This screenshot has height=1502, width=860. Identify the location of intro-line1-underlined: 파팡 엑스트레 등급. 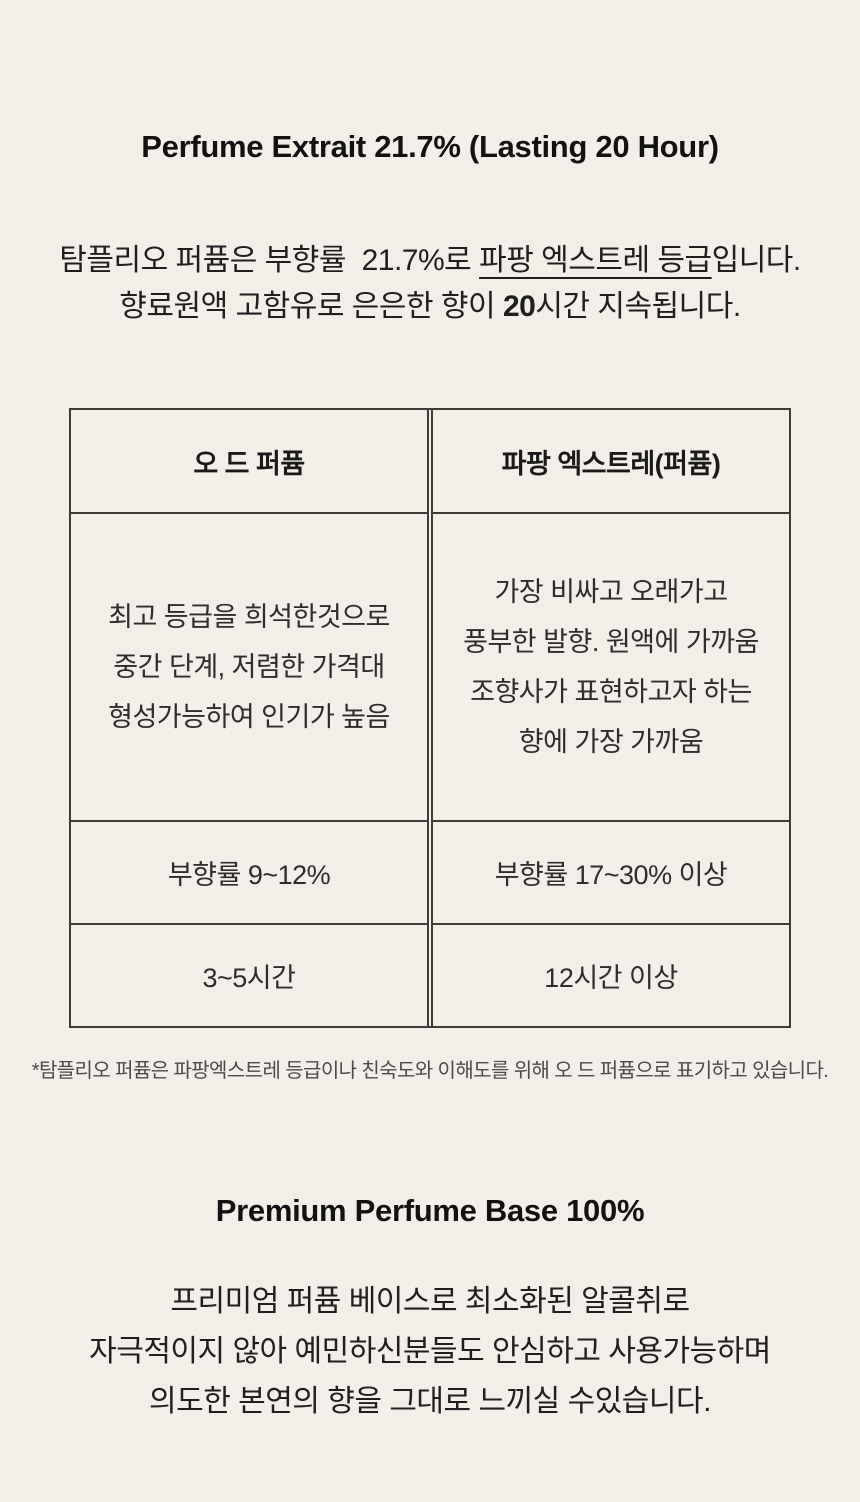
(595, 260).